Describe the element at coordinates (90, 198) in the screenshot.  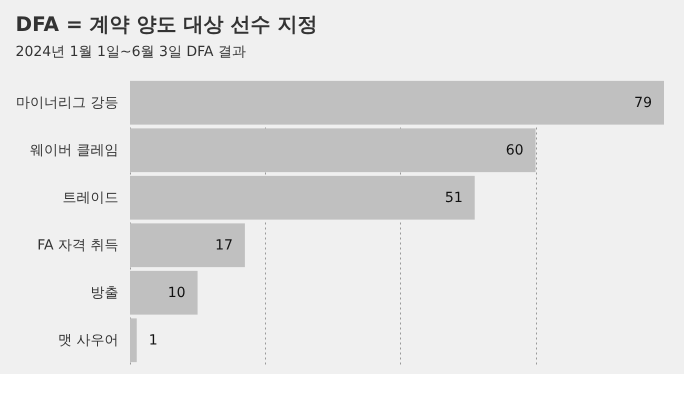
I see `y-tick-label: 트레이드` at that location.